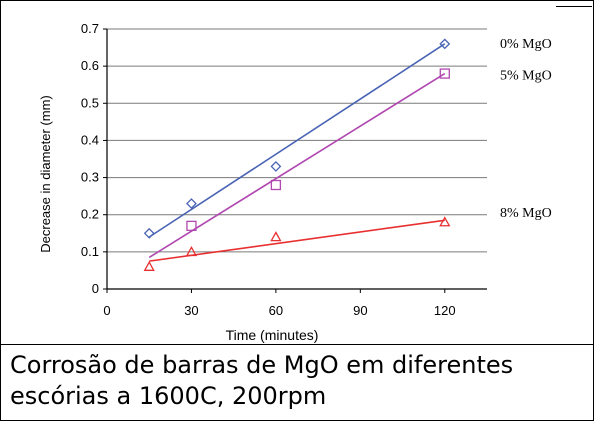 This screenshot has width=594, height=421. I want to click on header-border-fragment, so click(574, 6).